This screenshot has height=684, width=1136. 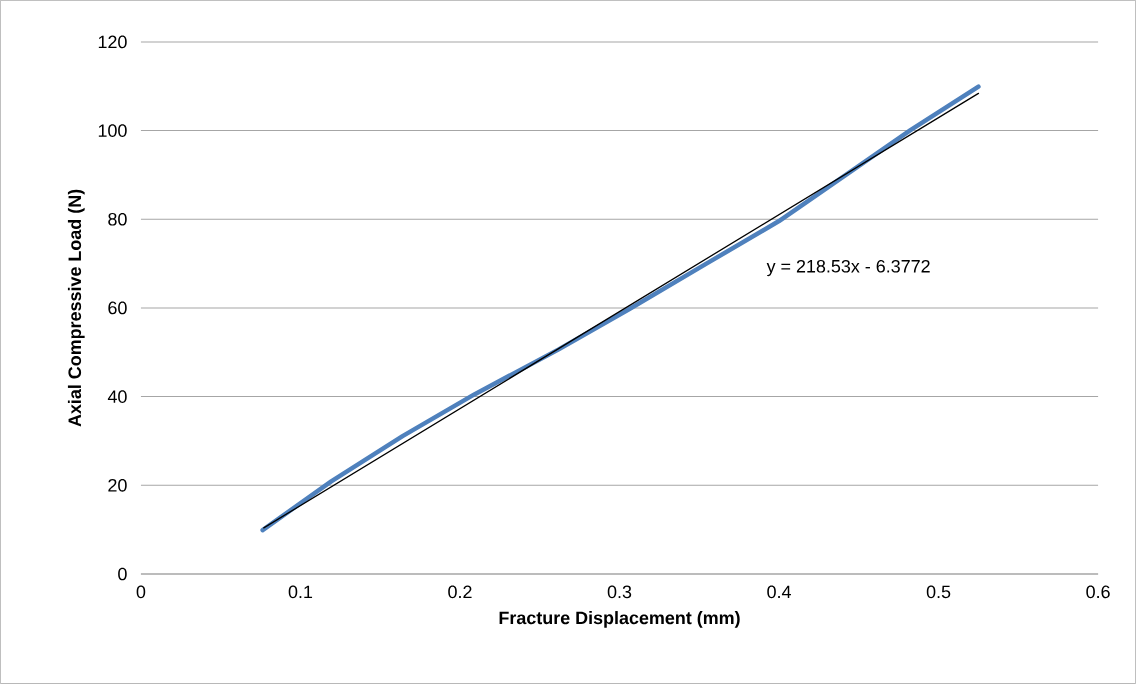 I want to click on x-tick-label: 0.3, so click(x=619, y=592).